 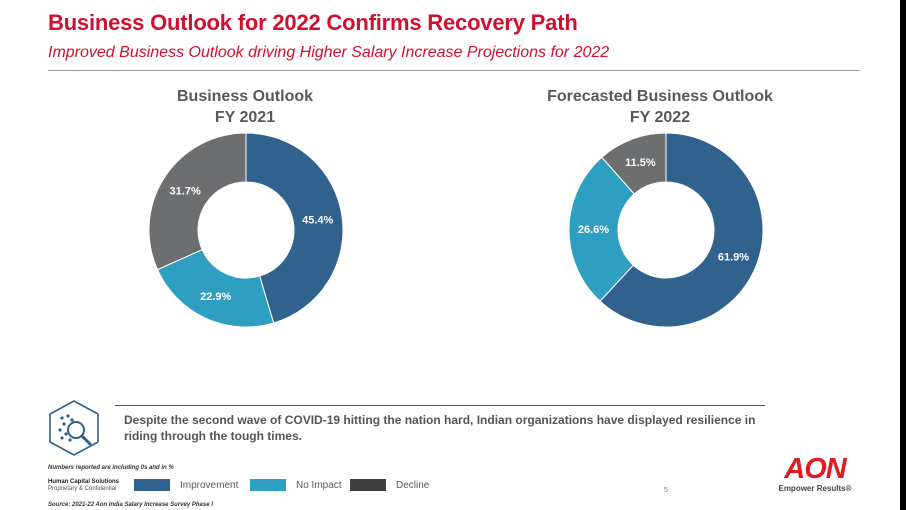 I want to click on title-divider, so click(x=454, y=70).